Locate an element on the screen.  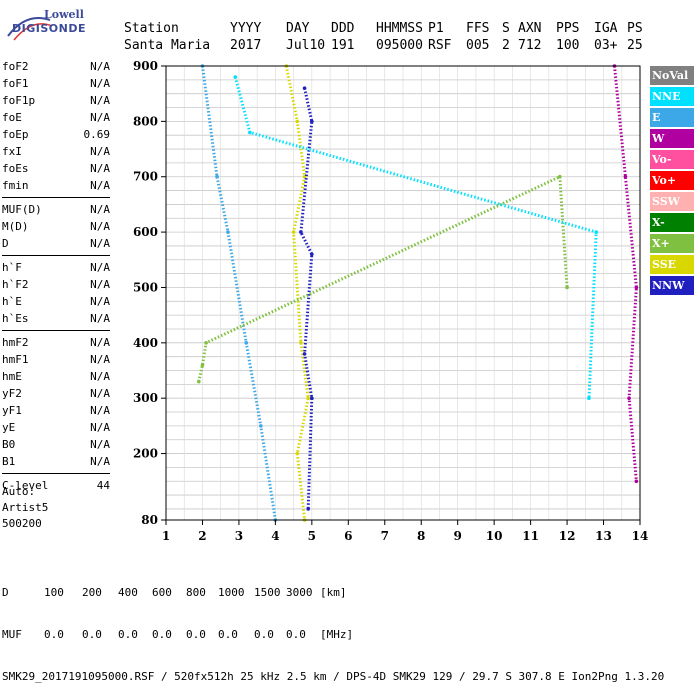
param-row: fxI N/A is located at coordinates (56, 151).